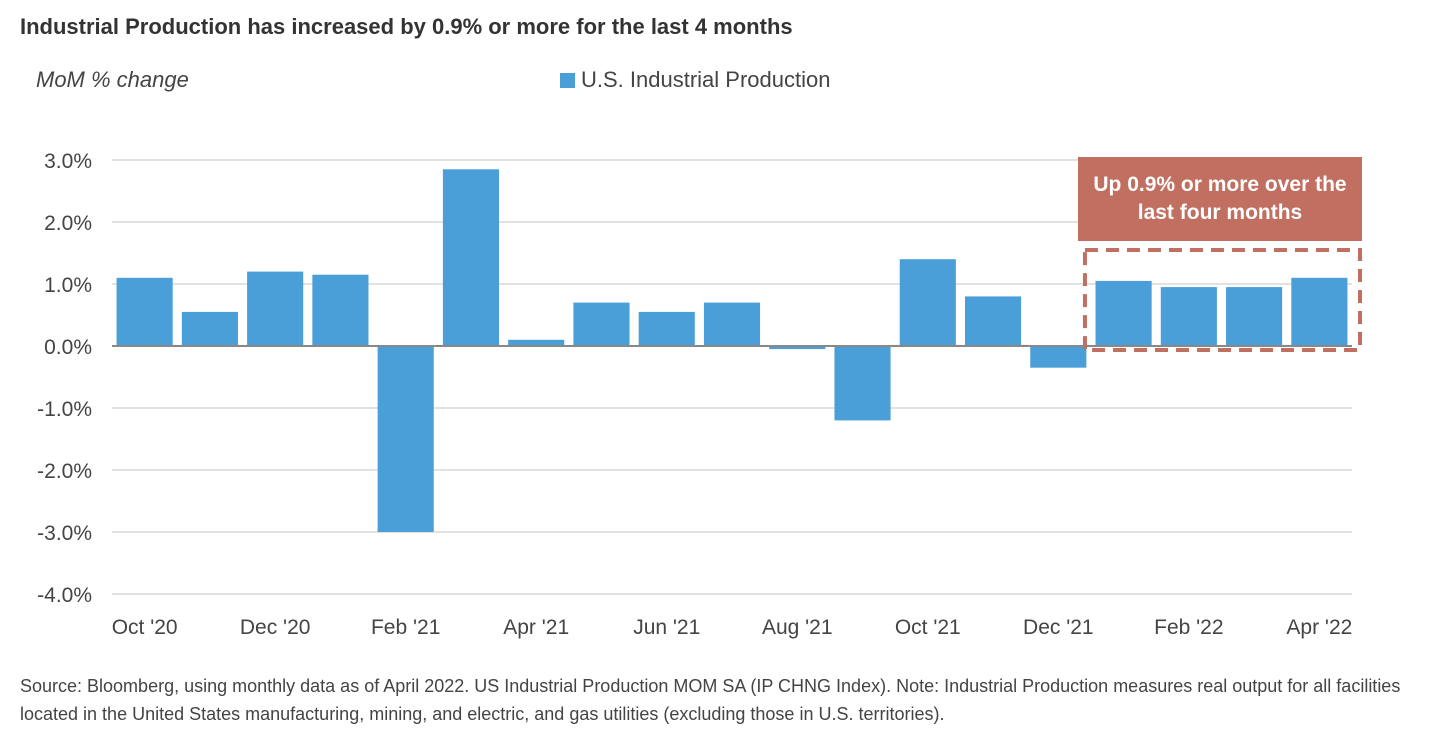 The image size is (1452, 736). Describe the element at coordinates (1058, 627) in the screenshot. I see `x-tick-label: Dec '21` at that location.